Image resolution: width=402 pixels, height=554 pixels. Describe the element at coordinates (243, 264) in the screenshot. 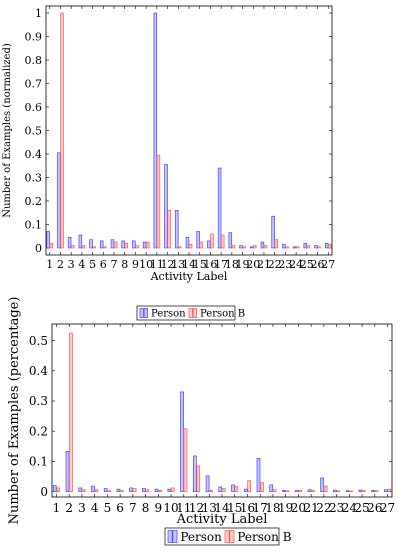

I see `x-tick-label: 19` at that location.